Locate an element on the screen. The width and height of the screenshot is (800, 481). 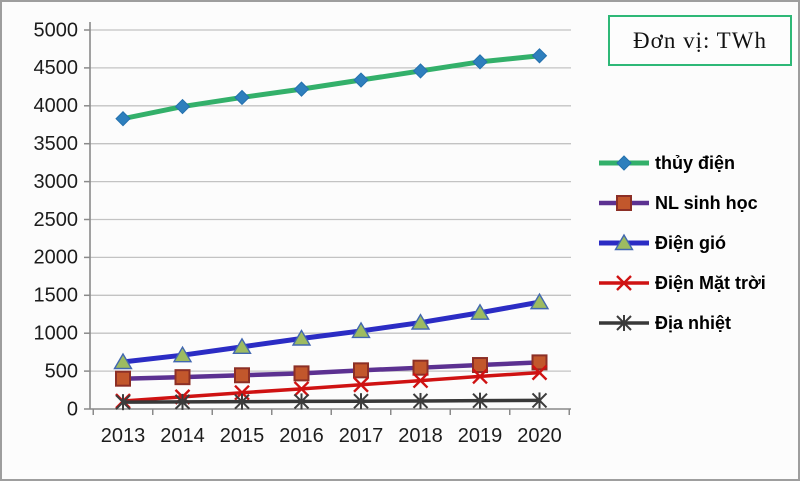
legend-label: Địa nhiệt is located at coordinates (693, 322).